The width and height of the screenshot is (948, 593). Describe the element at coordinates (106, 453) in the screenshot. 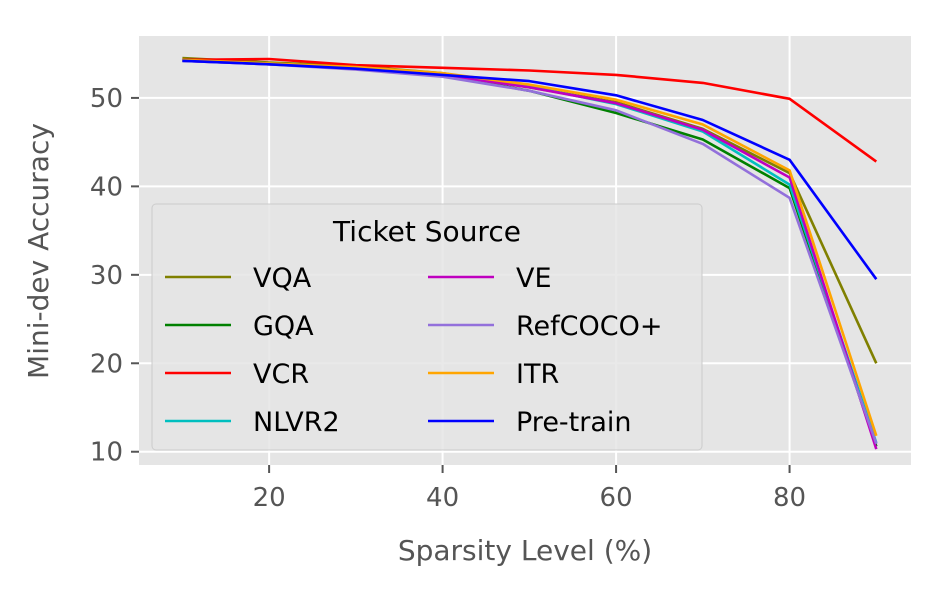

I see `y-tick-label: 10` at that location.